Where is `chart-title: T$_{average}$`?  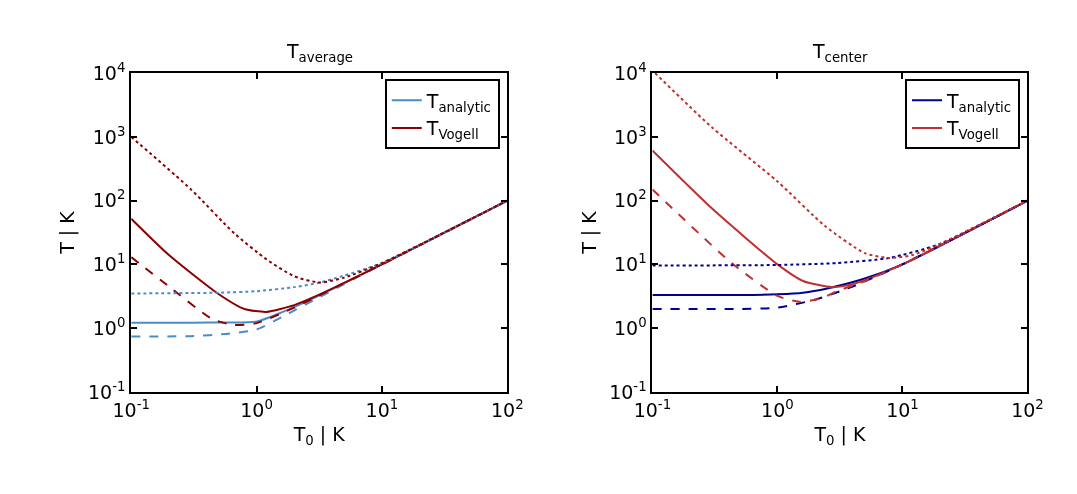 chart-title: T$_{average}$ is located at coordinates (320, 52).